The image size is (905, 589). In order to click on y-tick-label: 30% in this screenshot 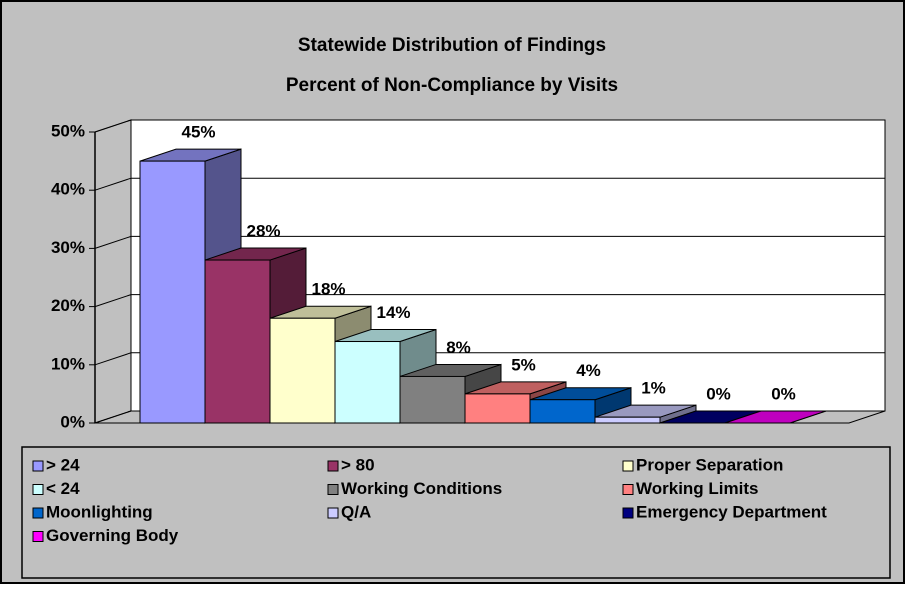, I will do `click(68, 247)`.